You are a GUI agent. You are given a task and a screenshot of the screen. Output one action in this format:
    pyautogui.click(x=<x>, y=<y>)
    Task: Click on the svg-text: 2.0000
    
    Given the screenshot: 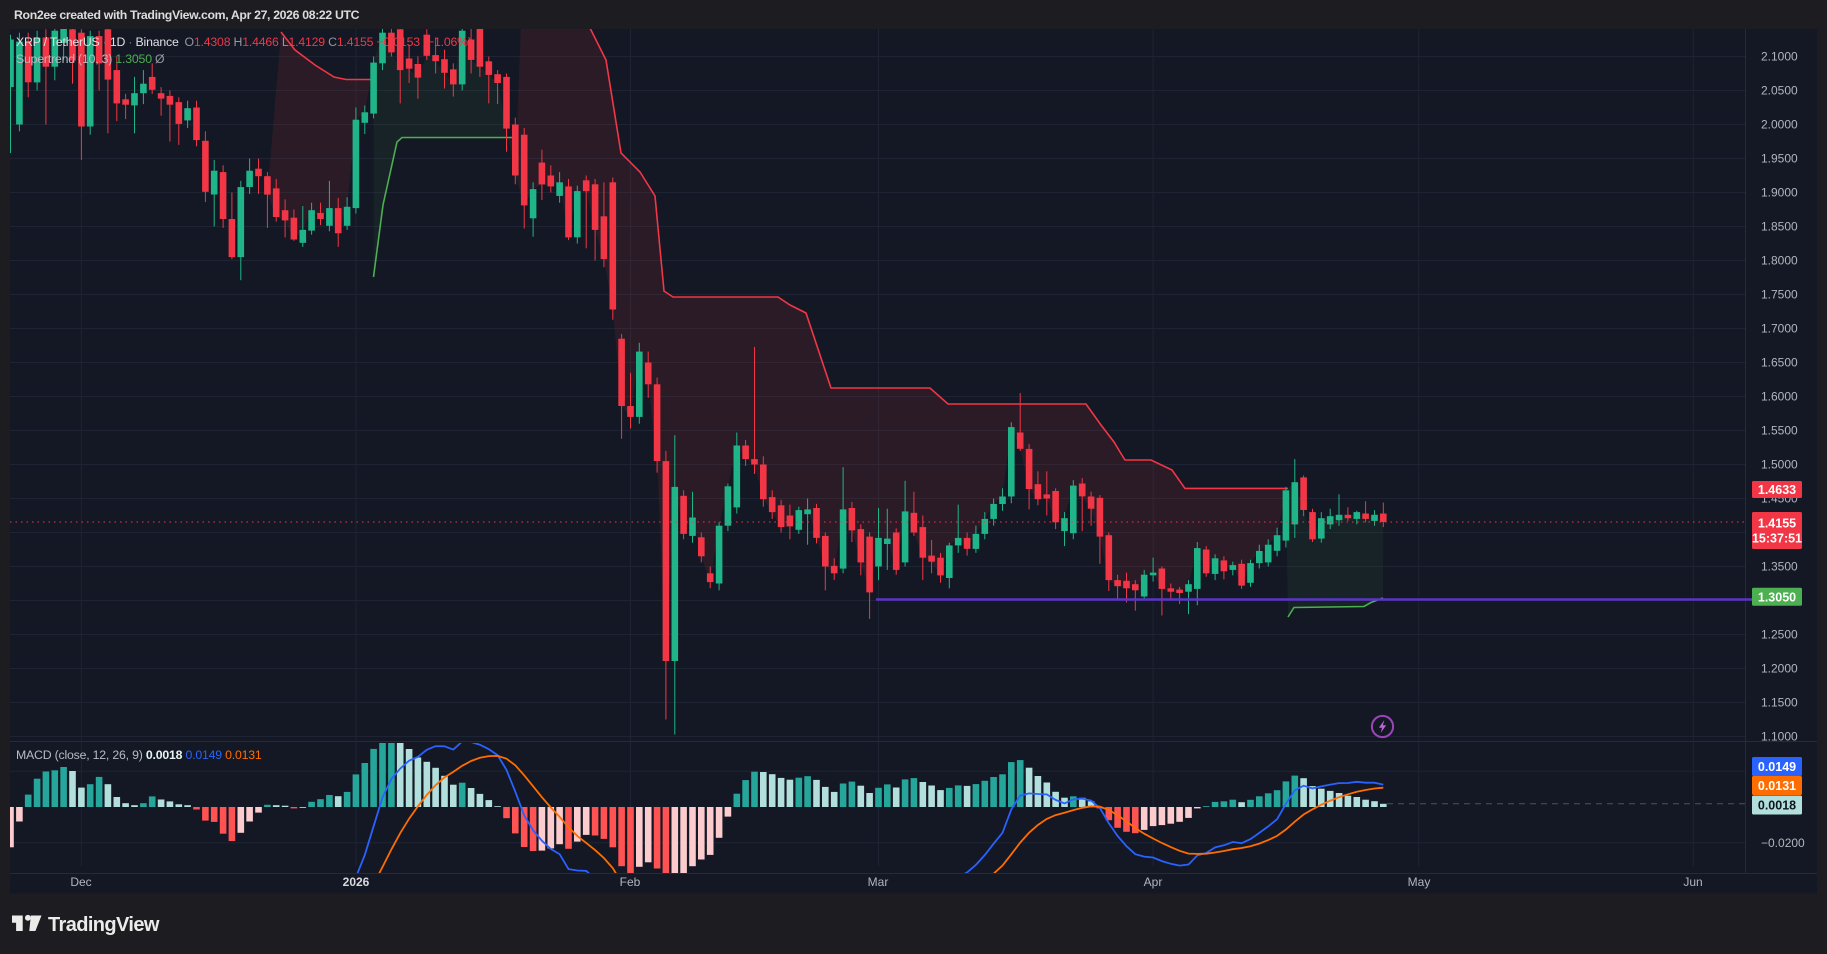 What is the action you would take?
    pyautogui.click(x=1779, y=125)
    